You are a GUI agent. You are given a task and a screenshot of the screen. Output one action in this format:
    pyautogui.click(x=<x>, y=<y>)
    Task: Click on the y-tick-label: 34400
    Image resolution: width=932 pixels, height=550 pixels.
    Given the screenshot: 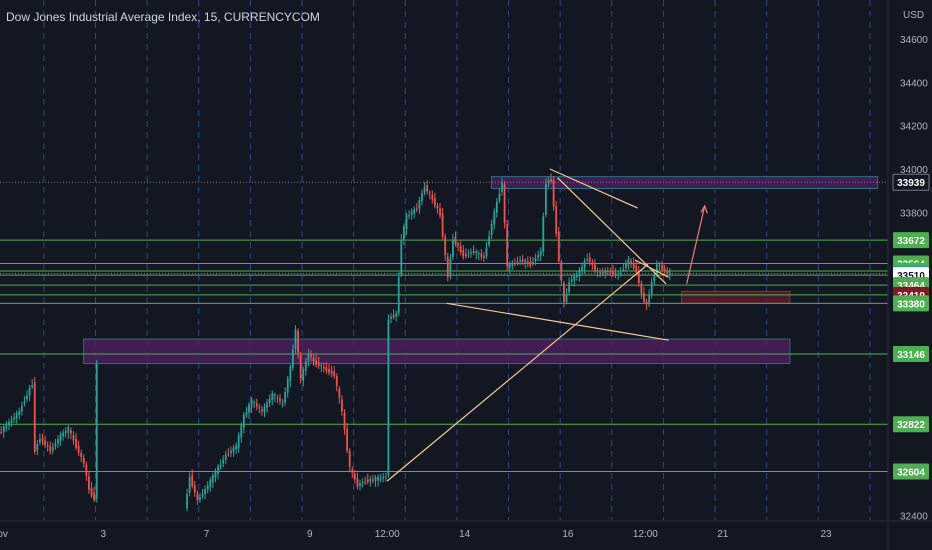 What is the action you would take?
    pyautogui.click(x=914, y=83)
    